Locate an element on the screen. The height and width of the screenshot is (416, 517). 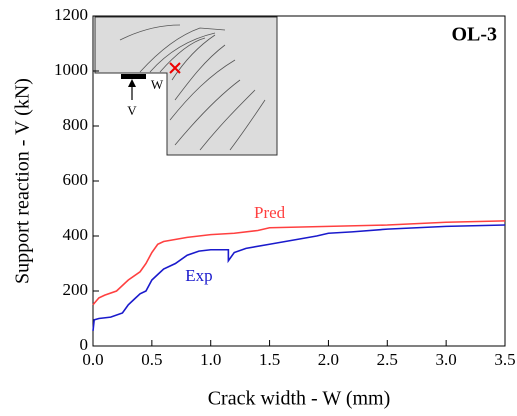
x-tick-label: 1.5 is located at coordinates (269, 359).